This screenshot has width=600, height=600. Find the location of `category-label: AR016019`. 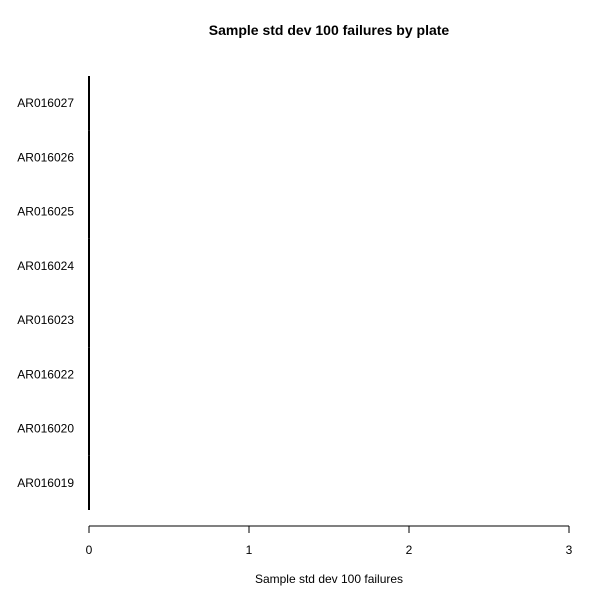

category-label: AR016019 is located at coordinates (45, 483).